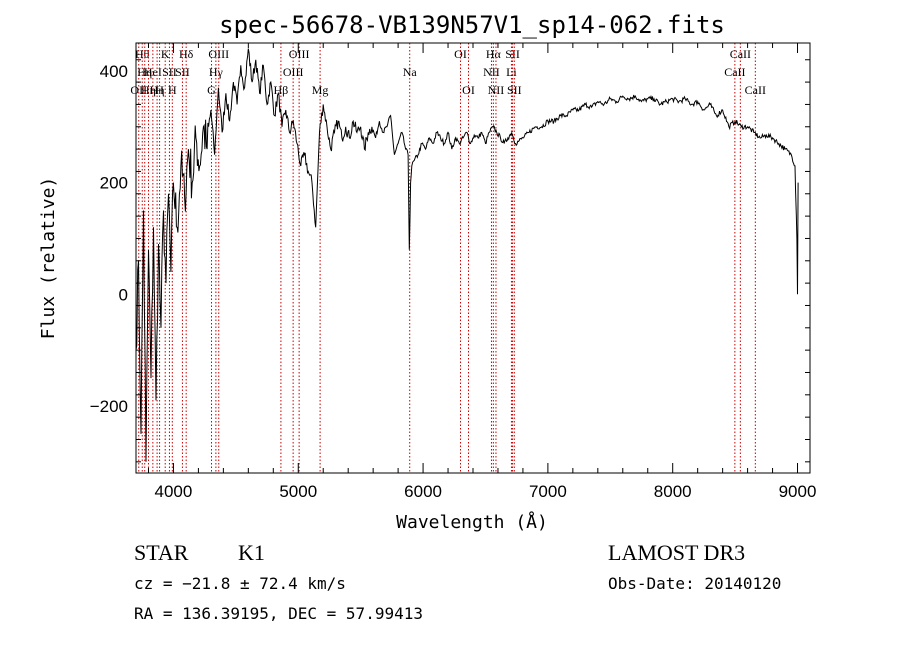  I want to click on velocity-text: cz = −21.8 ± 72.4 km/s, so click(240, 583).